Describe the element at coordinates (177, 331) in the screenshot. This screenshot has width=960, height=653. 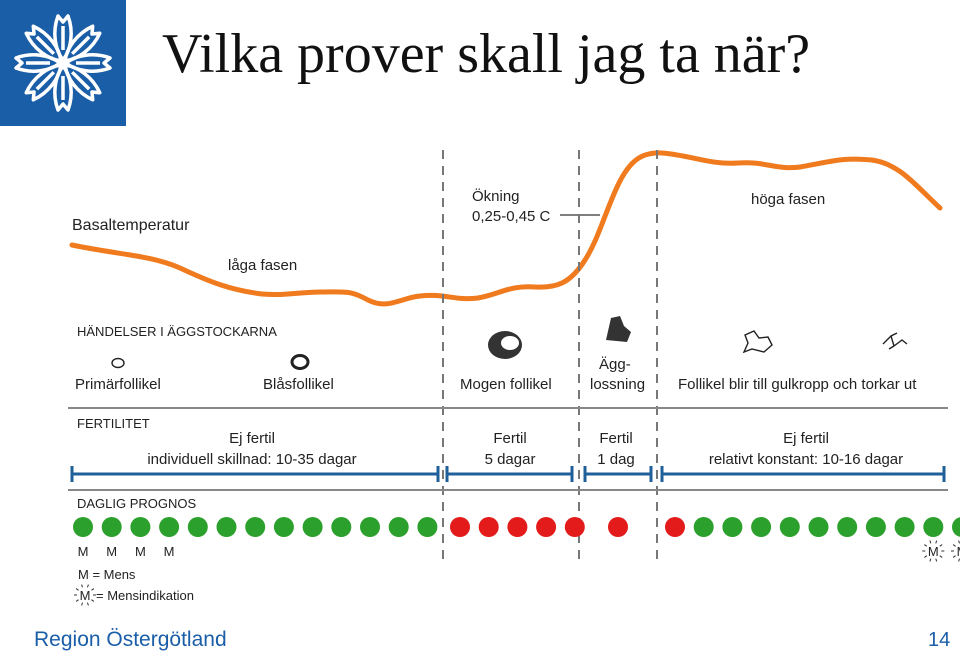
I see `events-heading: HÄNDELSER I ÄGGSTOCKARNA` at that location.